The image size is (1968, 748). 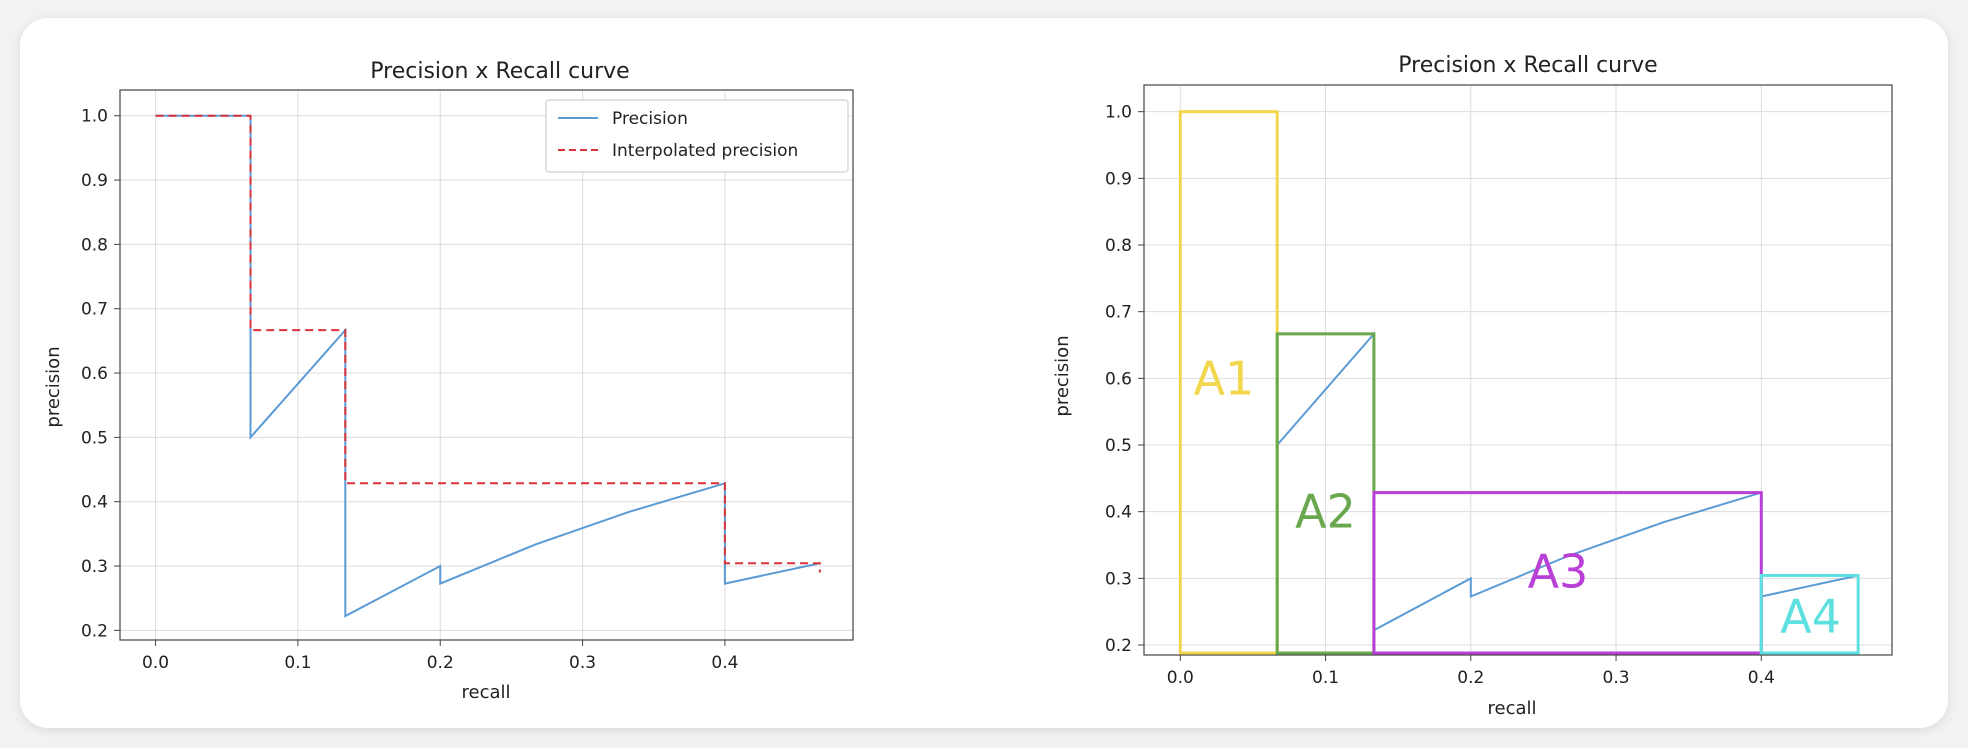 I want to click on legend-box, so click(x=697, y=136).